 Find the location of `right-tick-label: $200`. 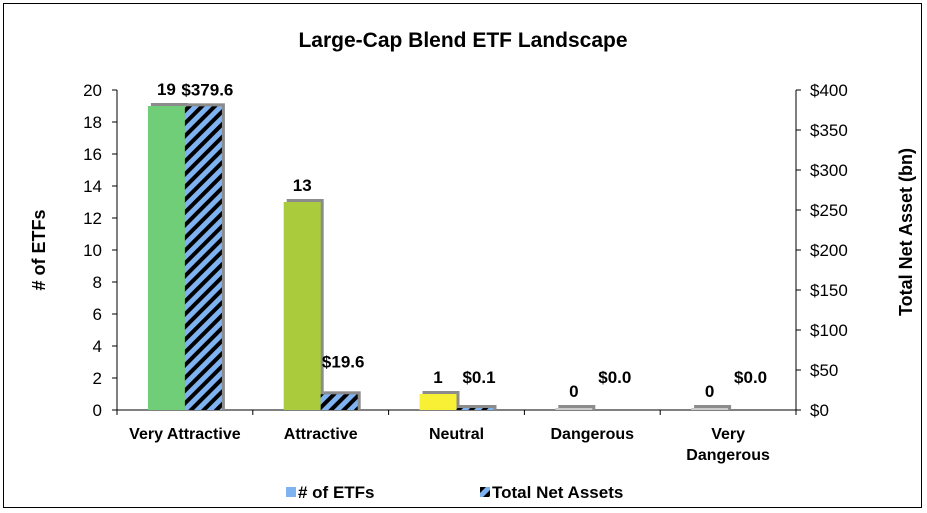

right-tick-label: $200 is located at coordinates (829, 250).